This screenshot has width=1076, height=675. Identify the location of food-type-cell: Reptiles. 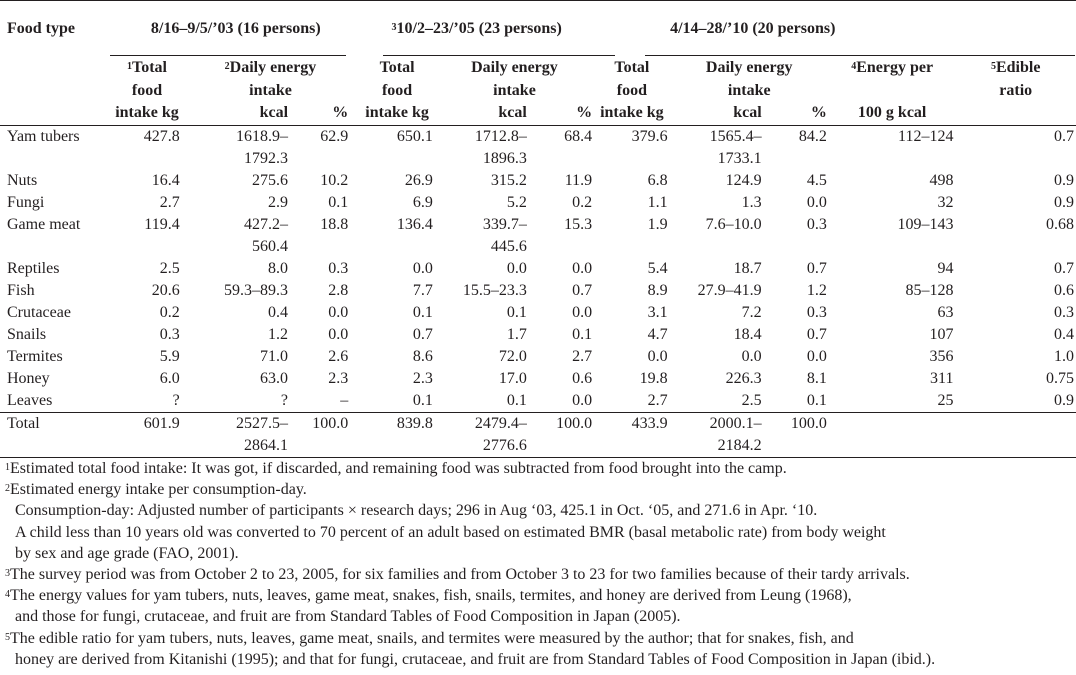
(33, 268).